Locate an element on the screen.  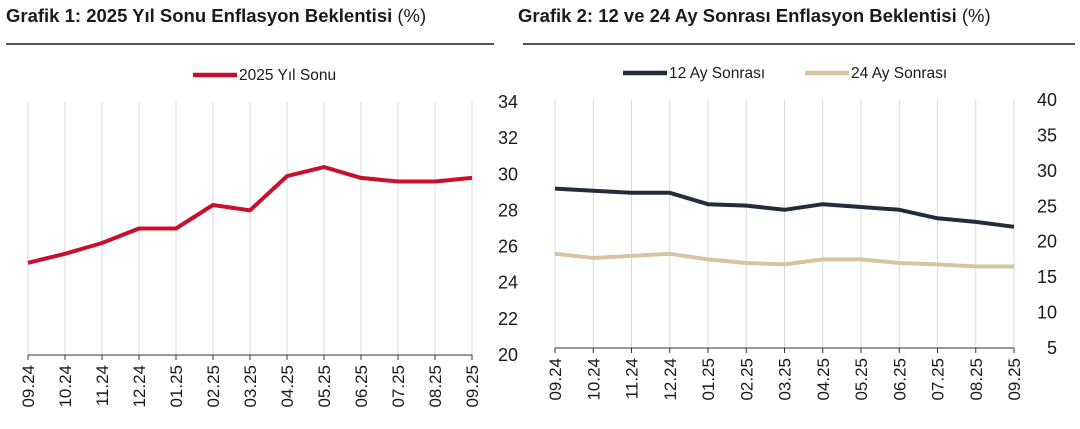
chart2-y-tick-label: 5 is located at coordinates (1052, 348).